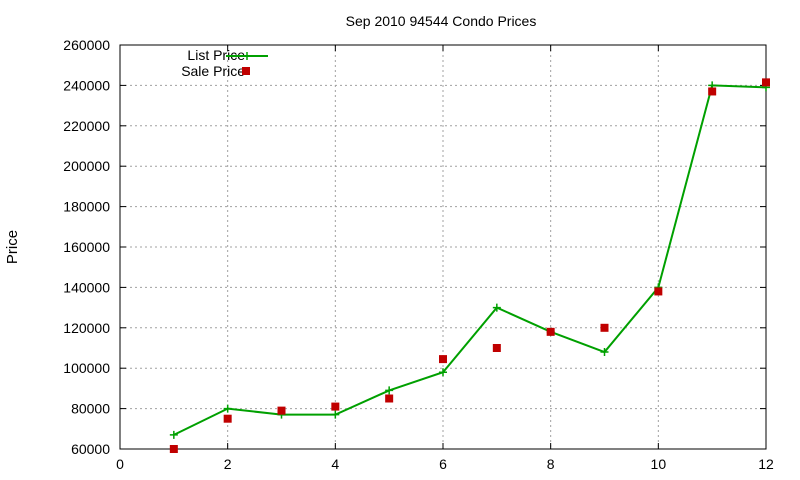 This screenshot has height=480, width=800. What do you see at coordinates (90, 409) in the screenshot?
I see `y-tick-label: 80000` at bounding box center [90, 409].